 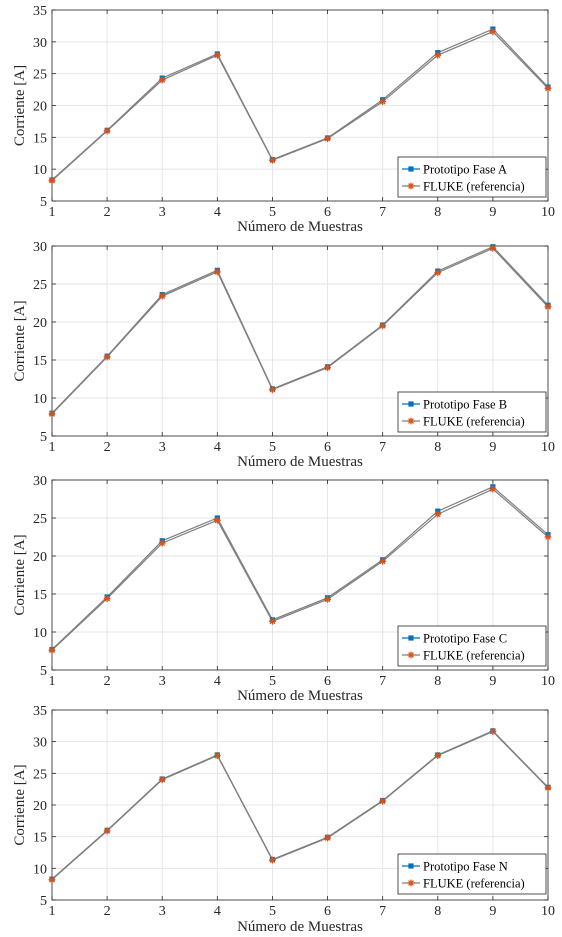 I want to click on legend-entry: Prototipo Fase B, so click(x=465, y=405).